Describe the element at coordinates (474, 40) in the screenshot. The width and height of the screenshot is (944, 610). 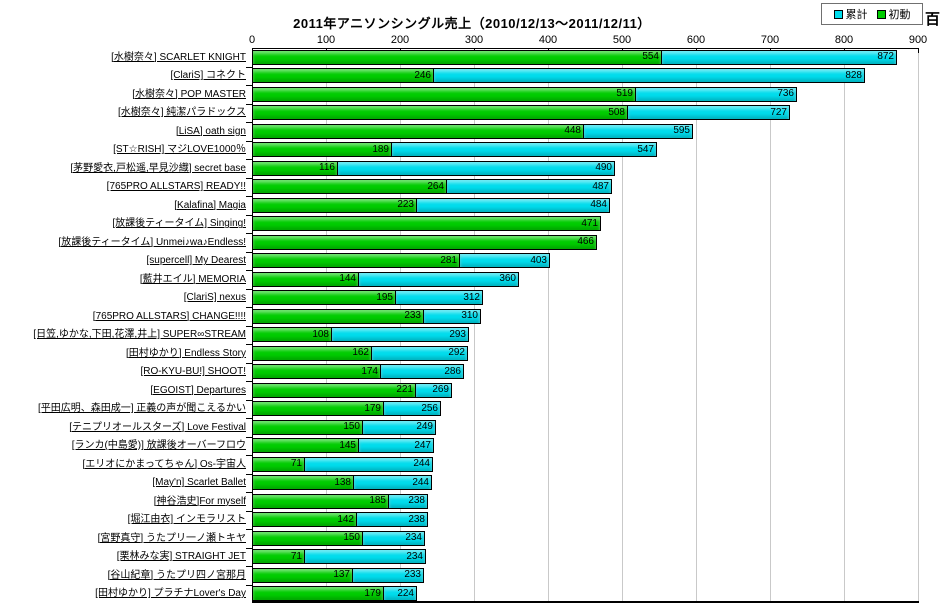
I see `x-axis-tick-label: 300` at that location.